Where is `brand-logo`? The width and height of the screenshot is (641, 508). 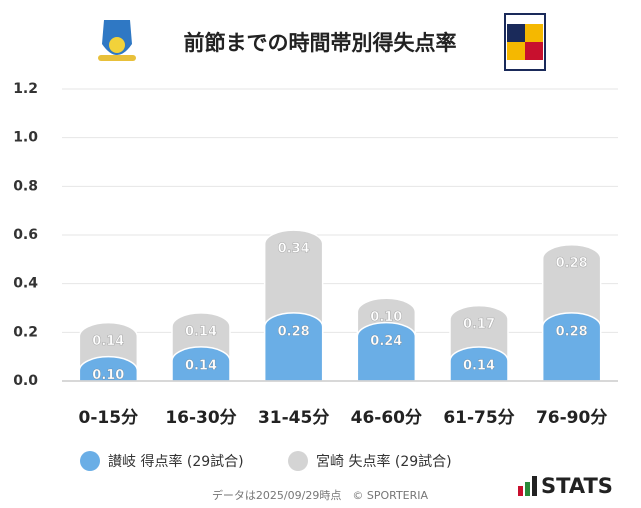
brand-logo is located at coordinates (527, 486).